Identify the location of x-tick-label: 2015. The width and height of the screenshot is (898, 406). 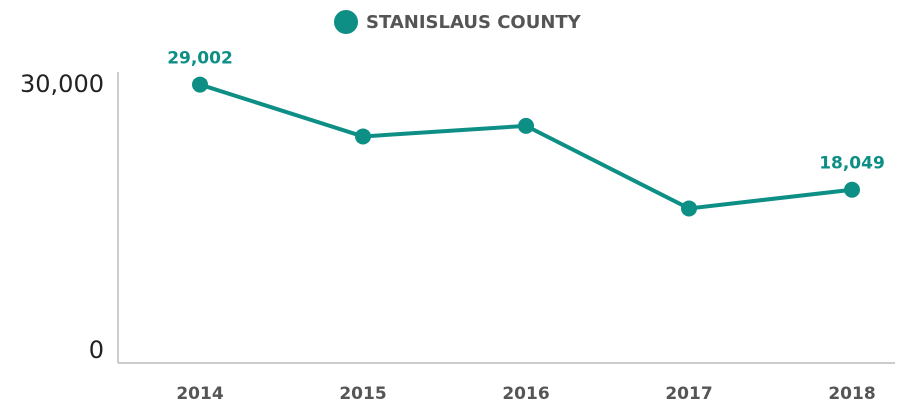
(362, 394).